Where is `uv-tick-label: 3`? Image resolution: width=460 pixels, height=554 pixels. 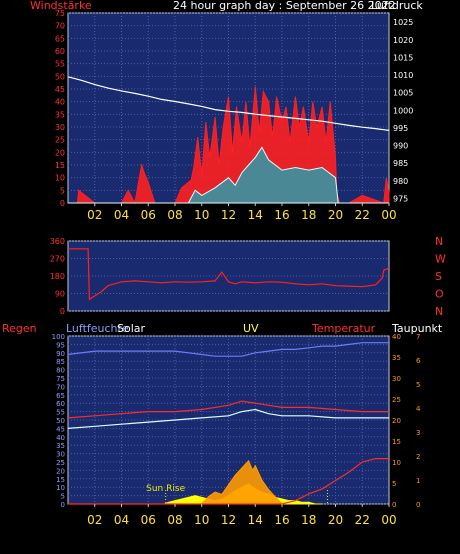
uv-tick-label: 3 is located at coordinates (418, 433).